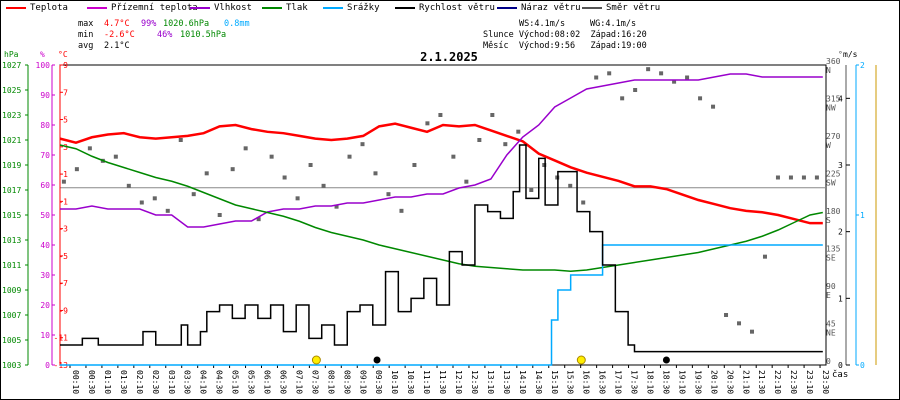 This screenshot has height=400, width=900. I want to click on x-tick-label: 19:30, so click(697, 382).